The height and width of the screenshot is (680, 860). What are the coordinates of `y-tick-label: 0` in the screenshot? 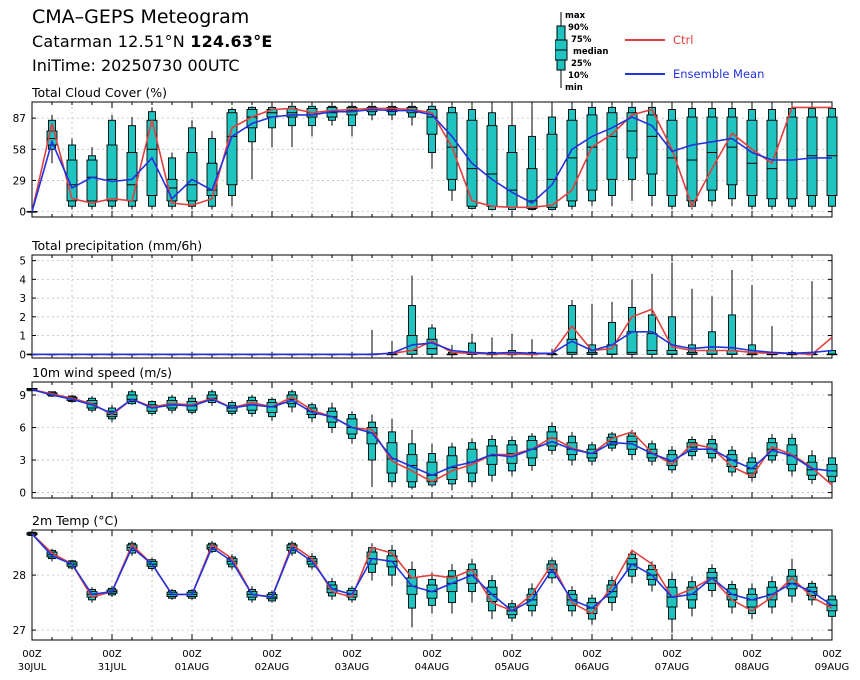 It's located at (22, 213).